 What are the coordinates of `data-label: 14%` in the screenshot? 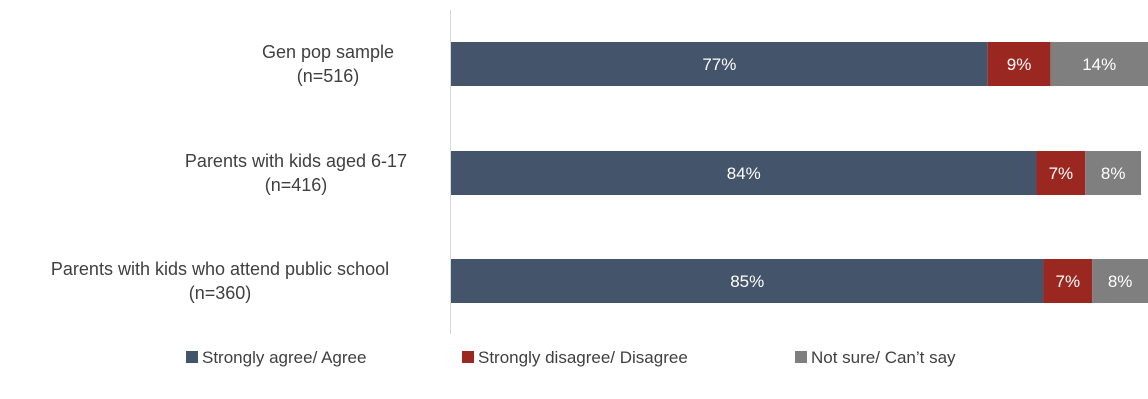 It's located at (1099, 64).